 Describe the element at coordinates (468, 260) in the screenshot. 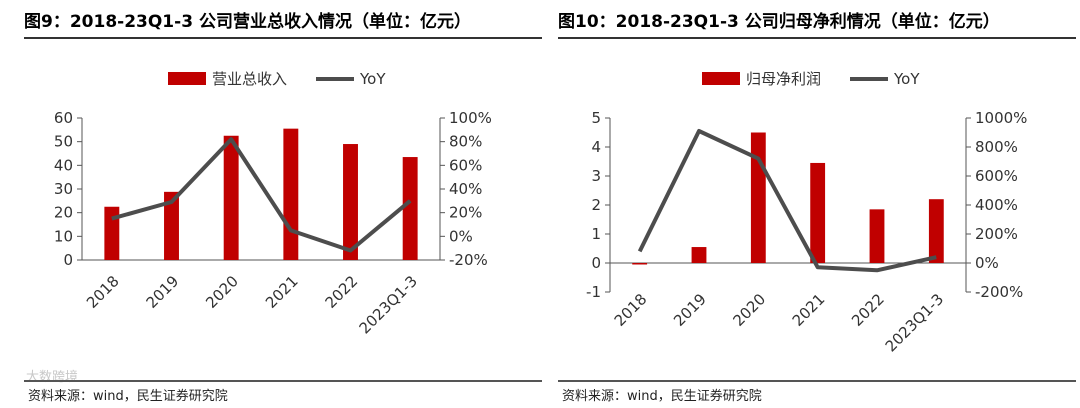

I see `y-tick-label-right: -20%` at that location.